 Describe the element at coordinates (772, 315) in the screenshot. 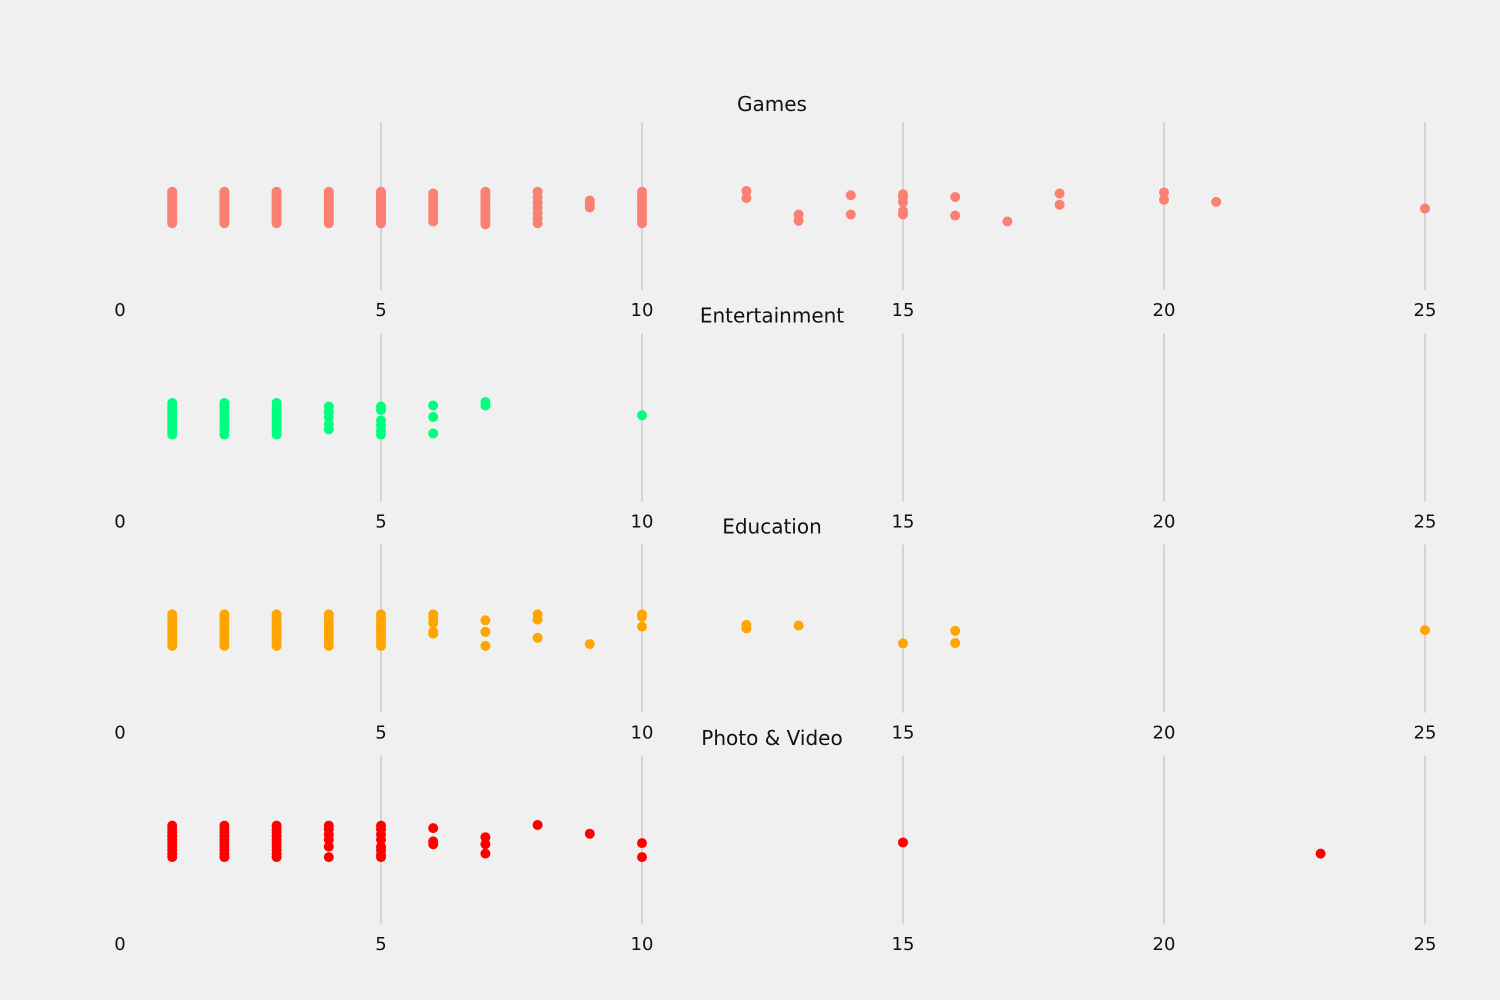

I see `panel-title: Entertainment` at that location.